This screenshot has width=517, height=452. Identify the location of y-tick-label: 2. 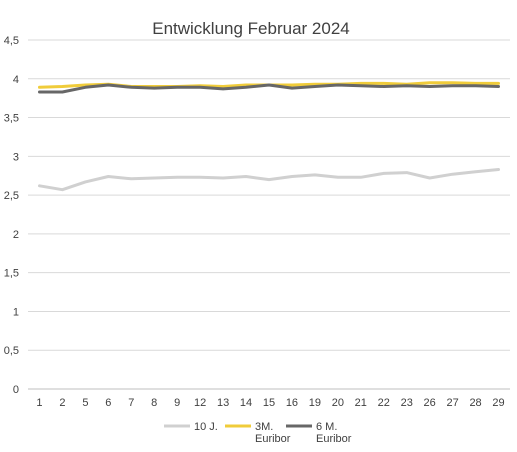
(16, 235).